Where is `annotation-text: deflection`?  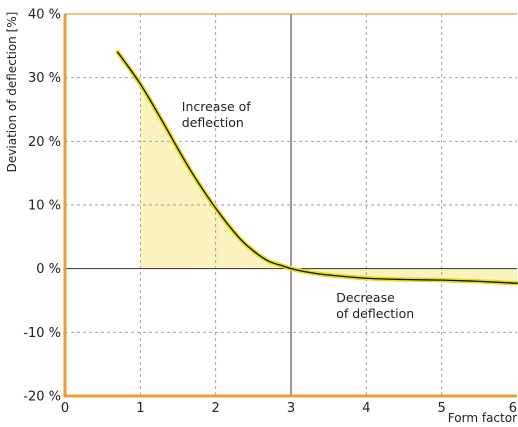
annotation-text: deflection is located at coordinates (213, 122).